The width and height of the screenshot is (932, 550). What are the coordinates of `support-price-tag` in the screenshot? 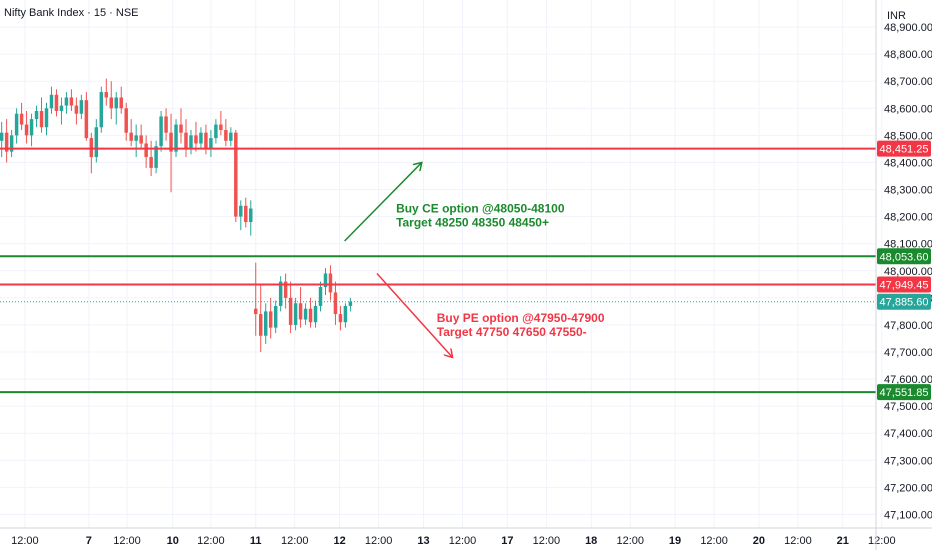 It's located at (904, 256).